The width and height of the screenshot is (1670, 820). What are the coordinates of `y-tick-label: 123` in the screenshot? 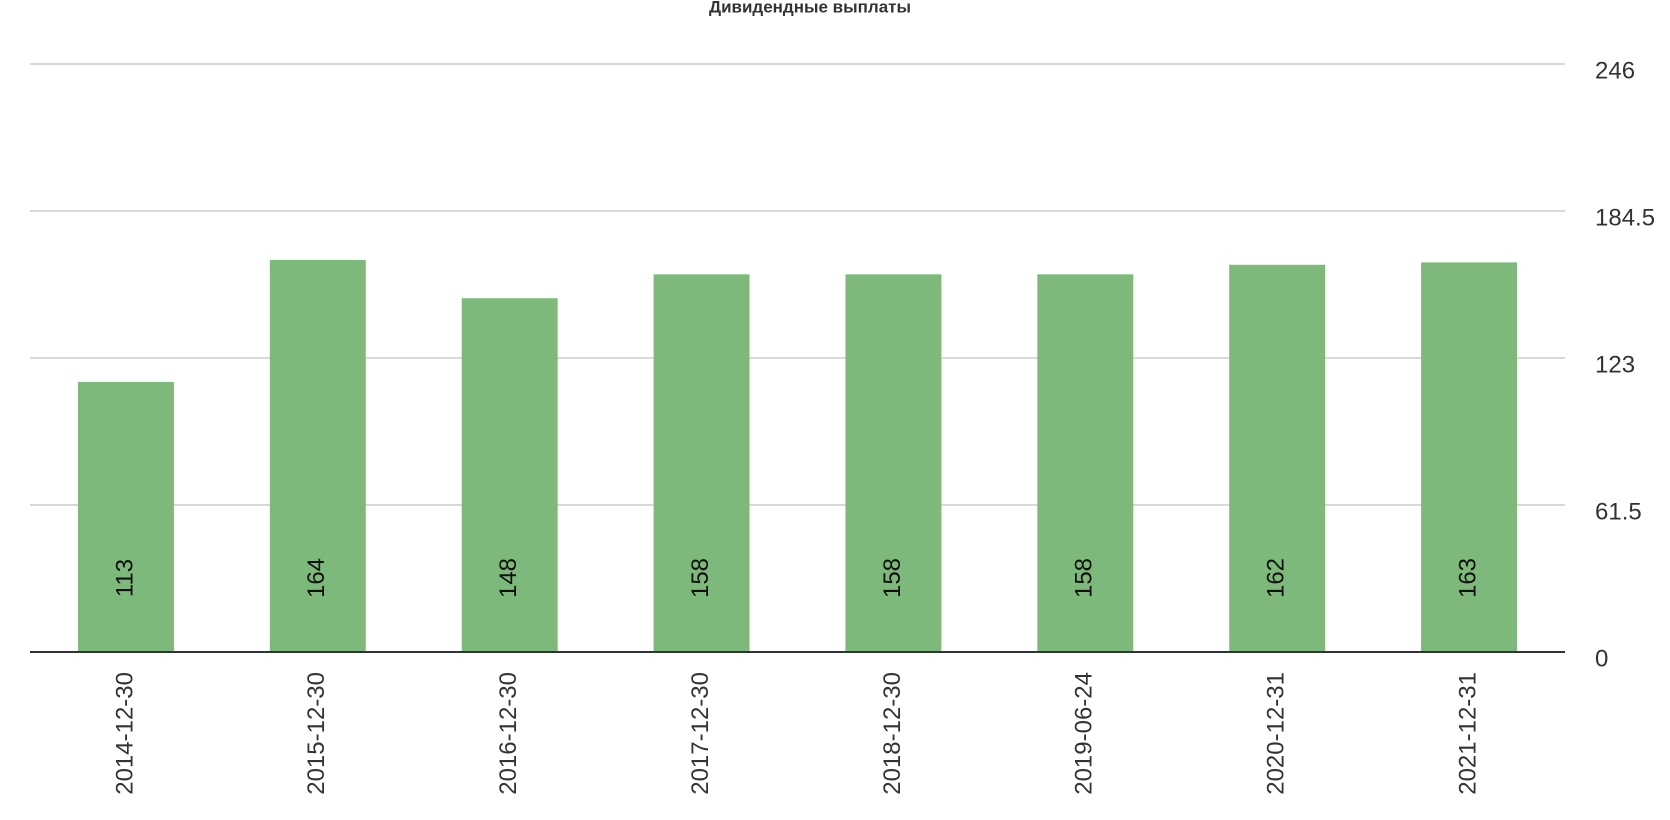 It's located at (1615, 364).